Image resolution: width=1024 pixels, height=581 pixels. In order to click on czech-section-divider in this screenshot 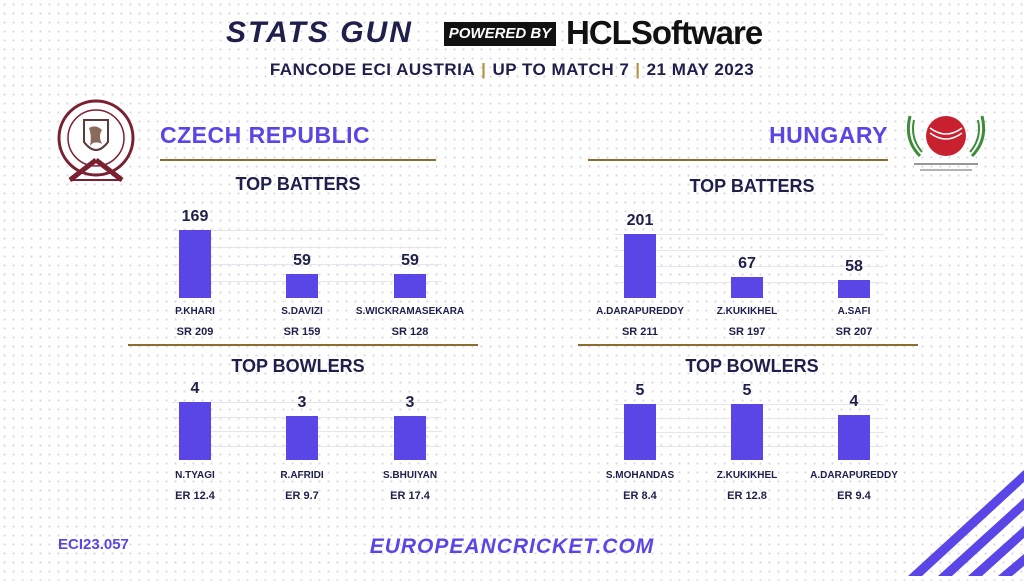, I will do `click(303, 345)`.